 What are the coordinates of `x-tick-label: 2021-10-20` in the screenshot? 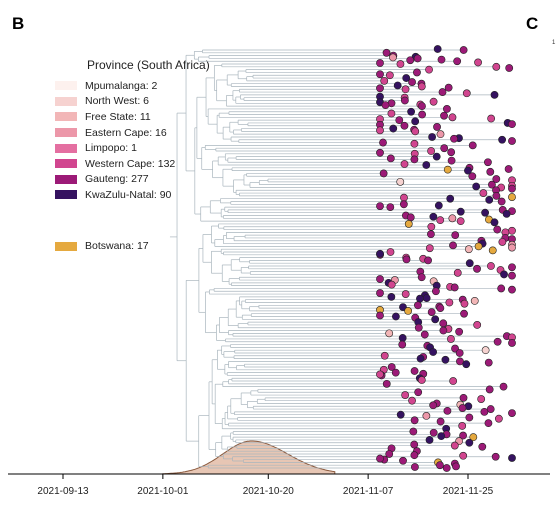 It's located at (269, 491).